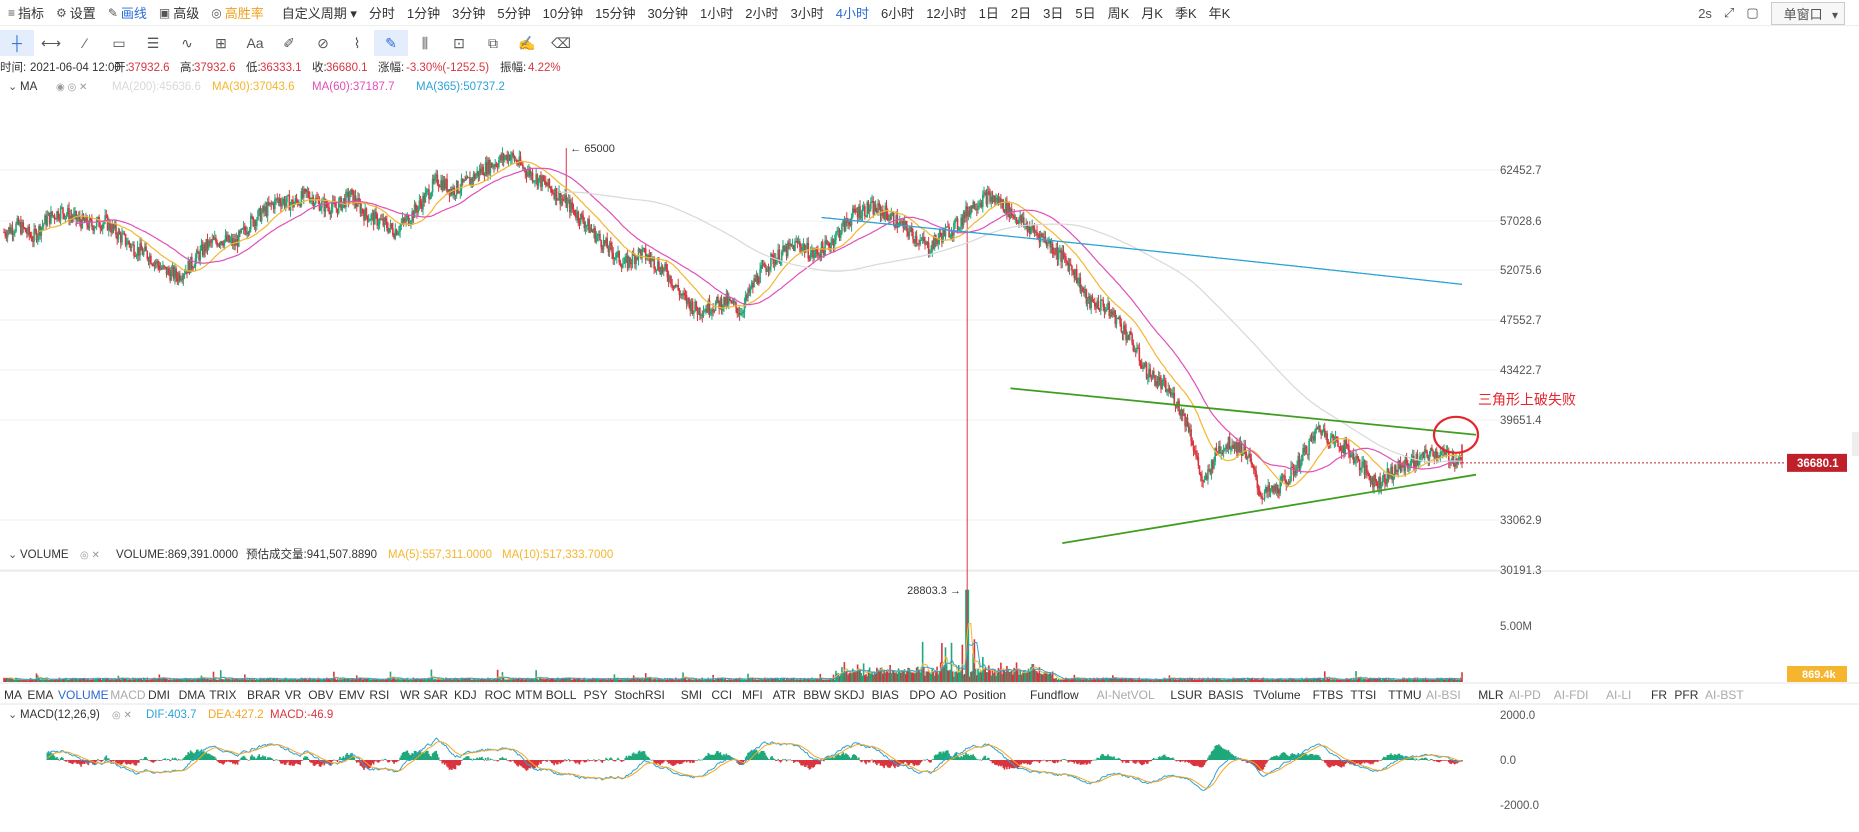 Image resolution: width=1859 pixels, height=832 pixels. Describe the element at coordinates (1705, 13) in the screenshot. I see `refresh-rate: 2s` at that location.